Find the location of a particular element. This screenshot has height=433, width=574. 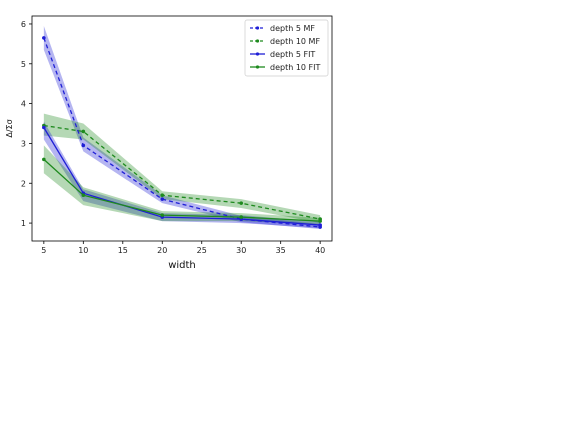

legend-marker-depth-5-mf is located at coordinates (257, 28).